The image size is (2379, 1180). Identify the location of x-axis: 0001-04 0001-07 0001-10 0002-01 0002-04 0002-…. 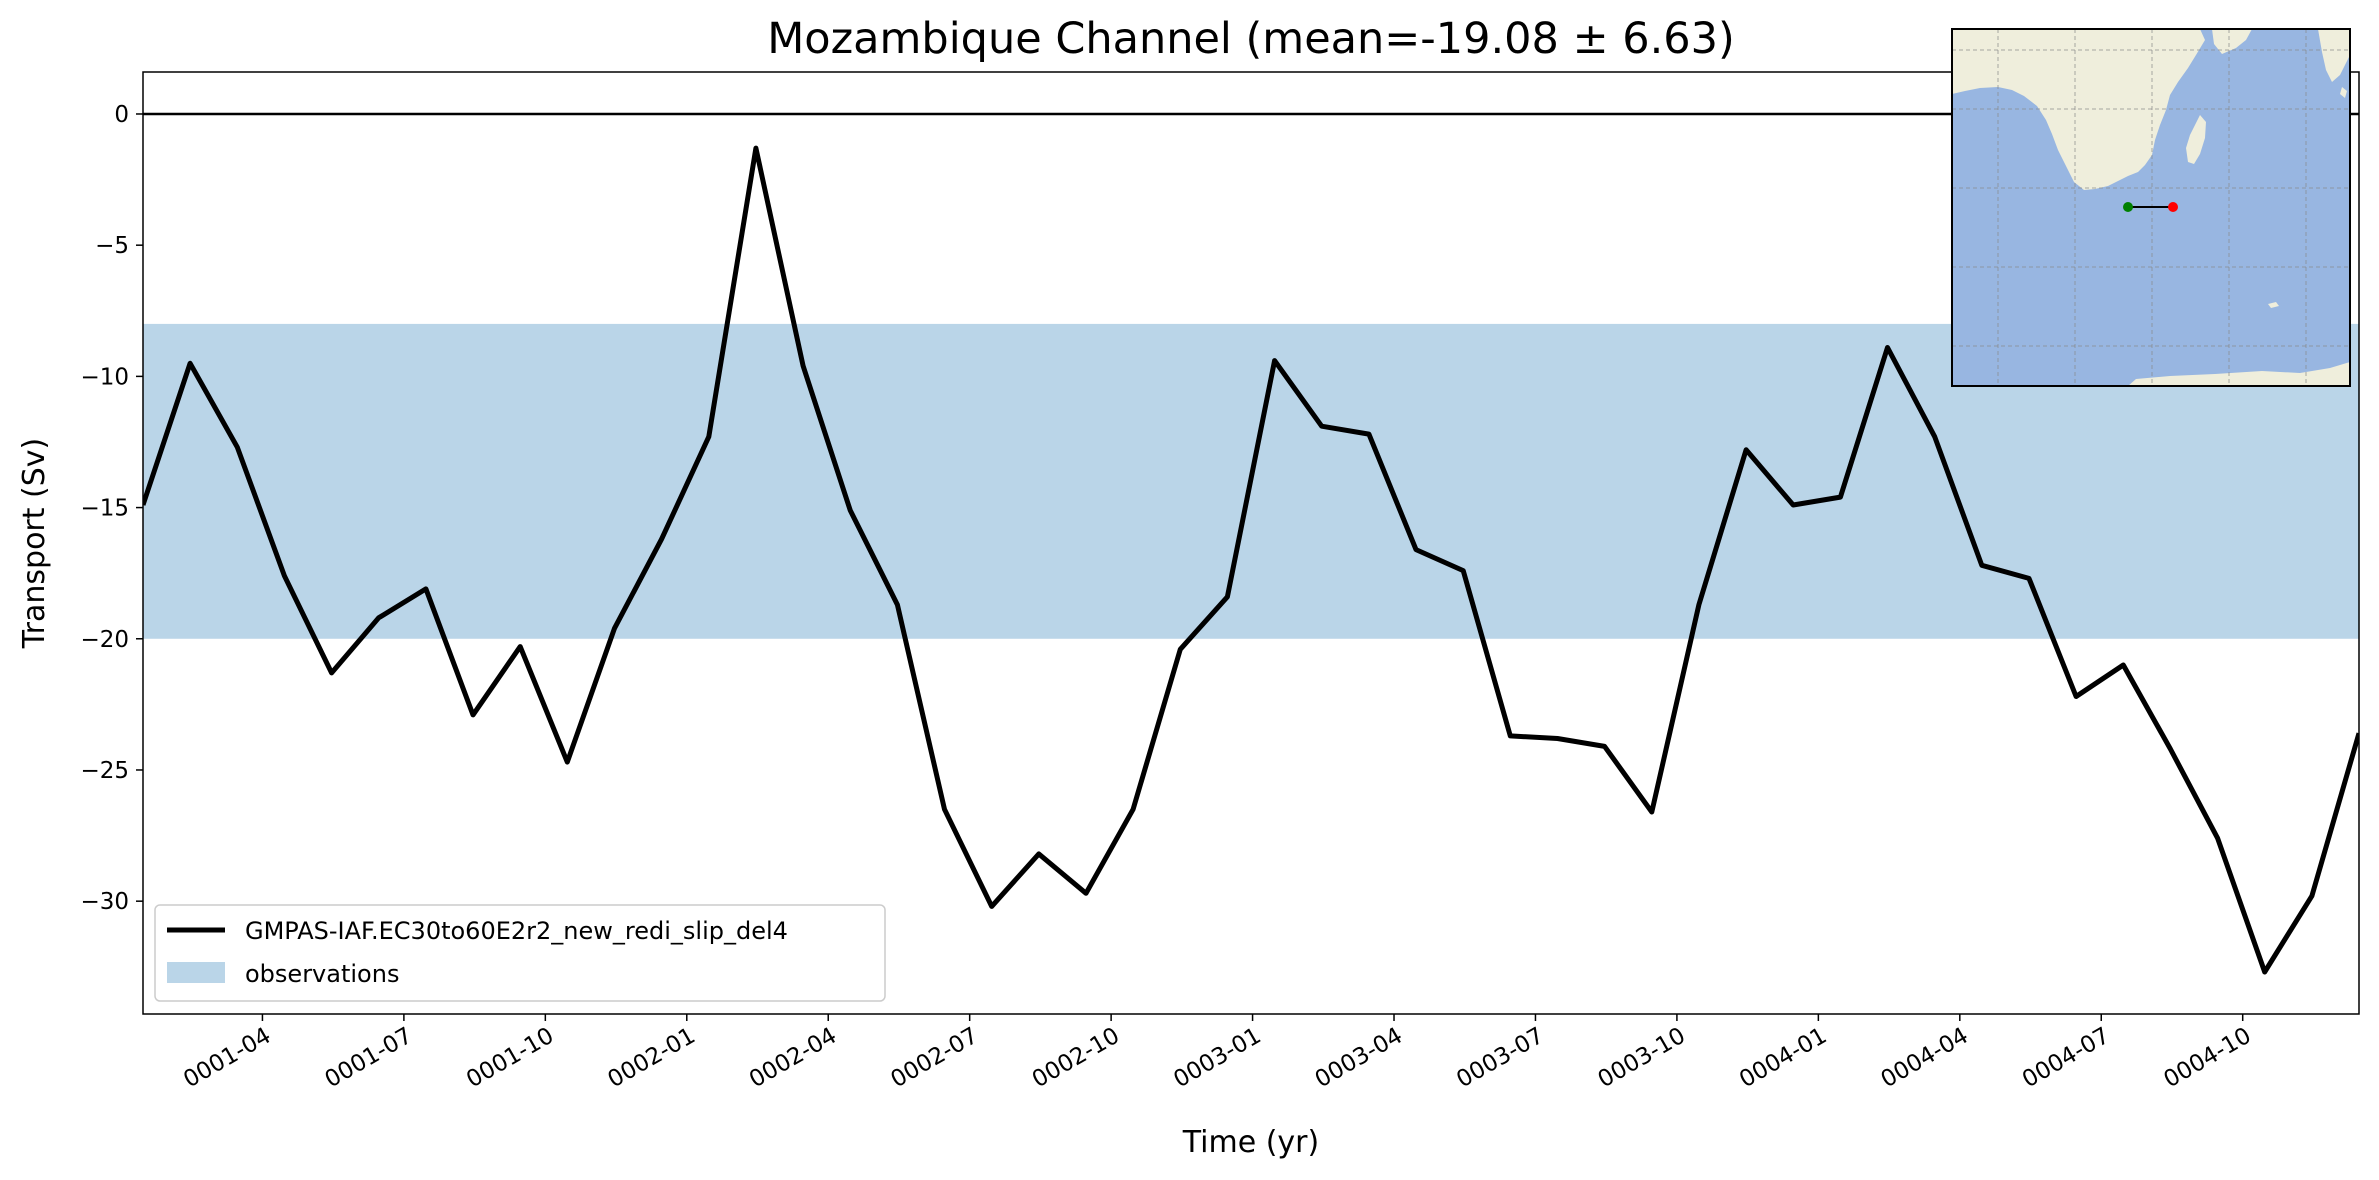
(1217, 1054).